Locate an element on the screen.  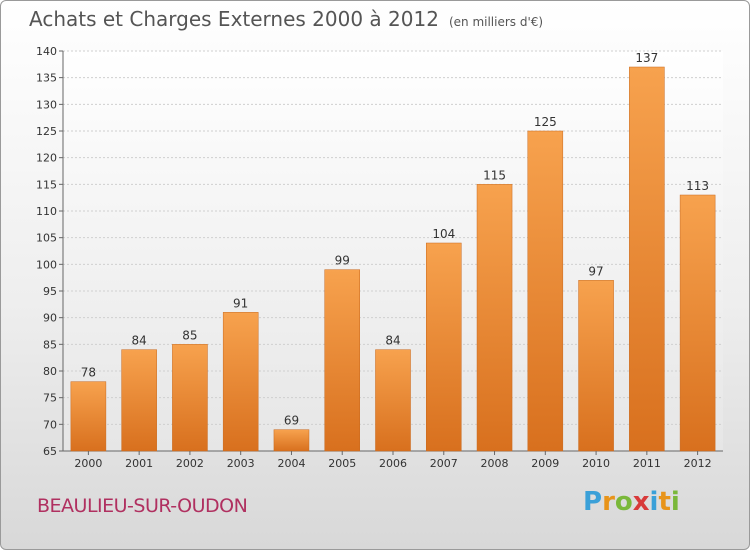
y-tick-label: 115 is located at coordinates (46, 184).